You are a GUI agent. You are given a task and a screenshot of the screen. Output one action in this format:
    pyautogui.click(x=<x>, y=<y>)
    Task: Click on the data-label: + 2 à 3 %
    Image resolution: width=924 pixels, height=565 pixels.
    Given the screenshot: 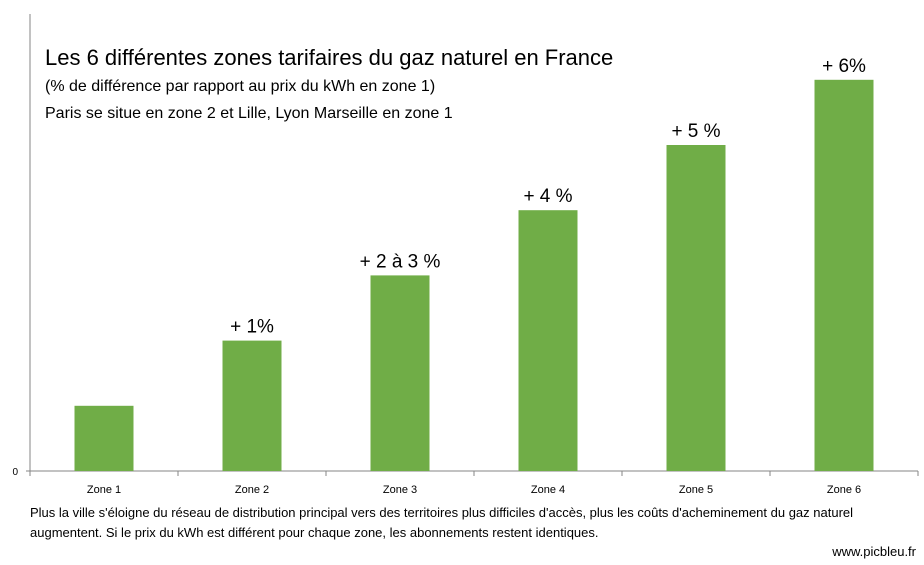 What is the action you would take?
    pyautogui.click(x=400, y=261)
    